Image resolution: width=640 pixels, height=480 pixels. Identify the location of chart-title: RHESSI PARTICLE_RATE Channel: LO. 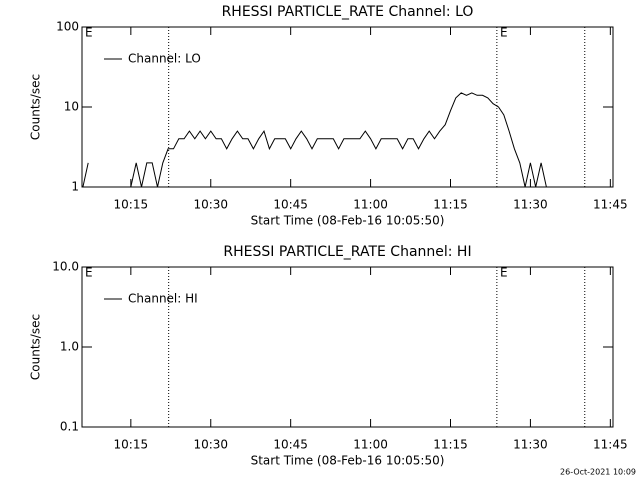
(348, 12).